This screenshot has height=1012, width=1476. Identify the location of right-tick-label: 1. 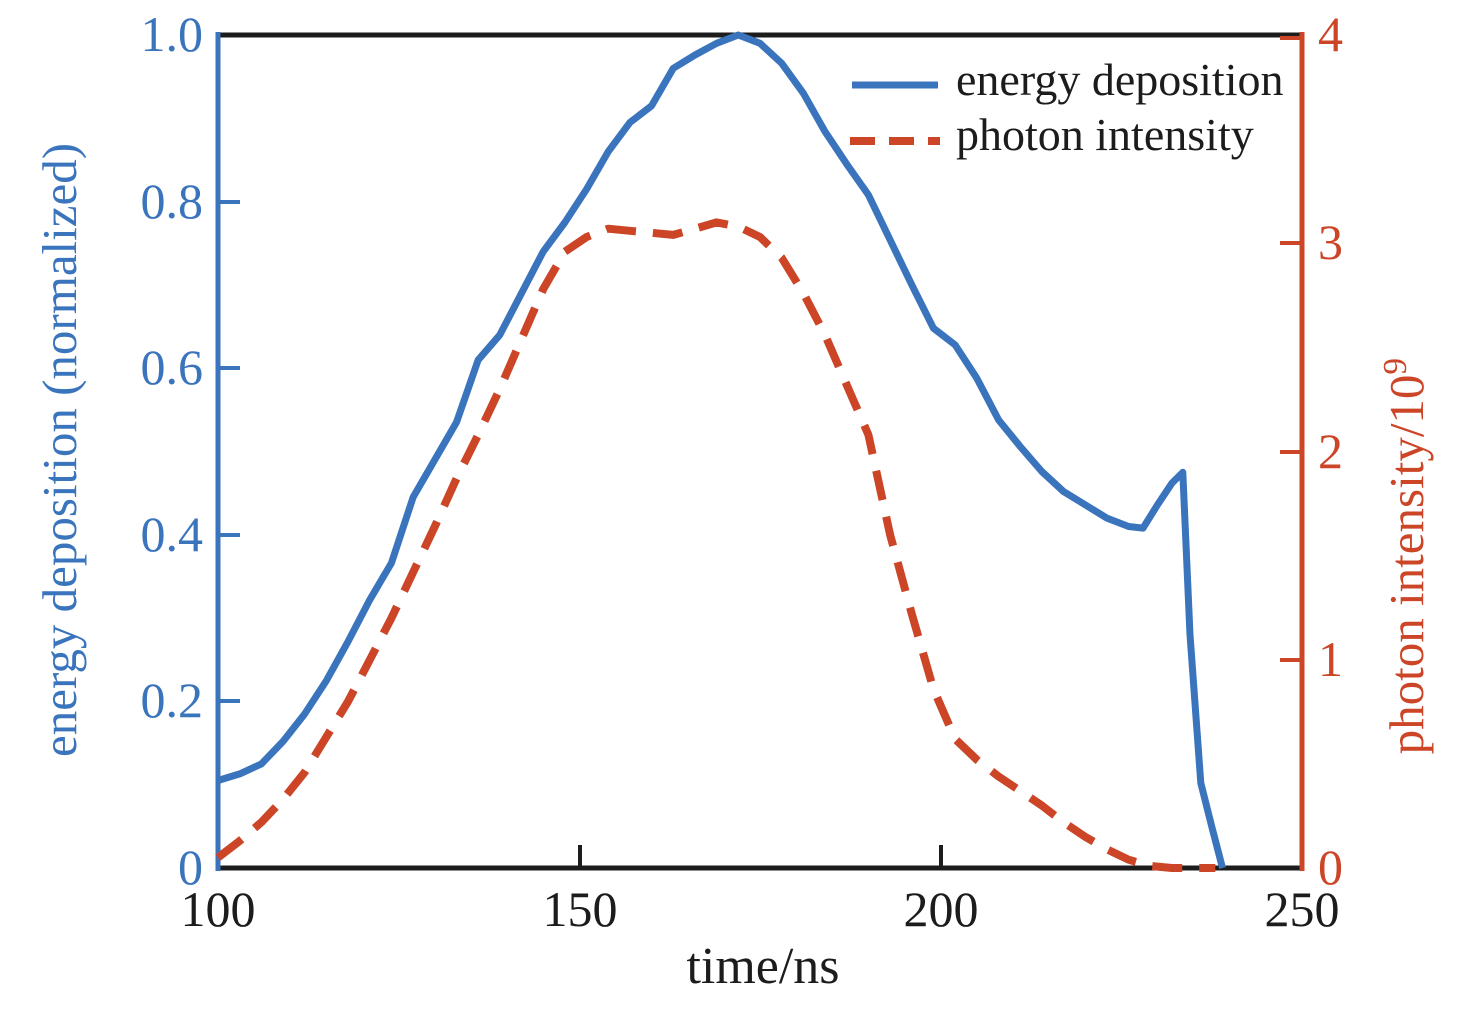
(1330, 659).